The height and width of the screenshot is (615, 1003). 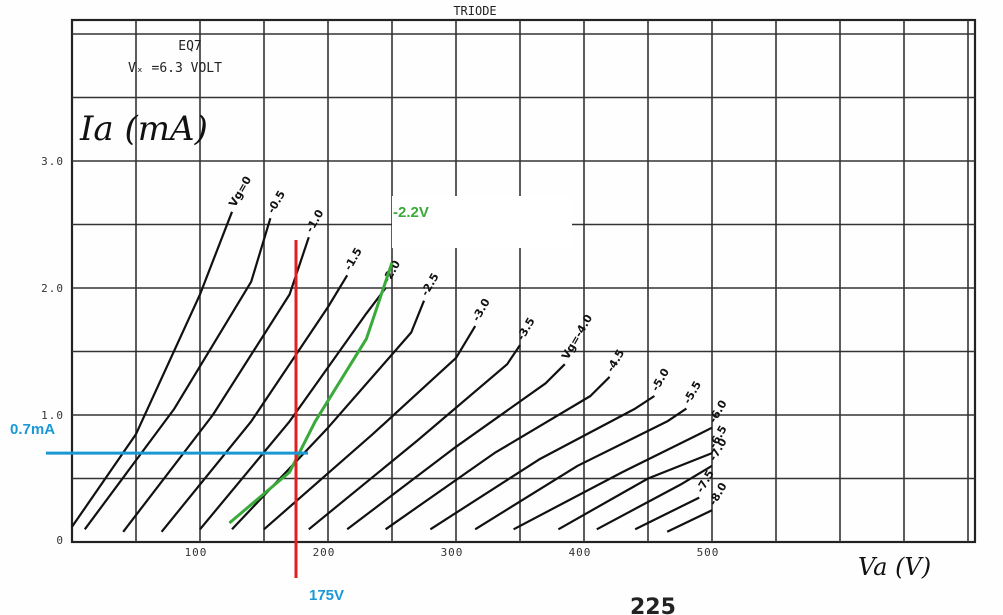 I want to click on plate-voltage-annotation-label: 175V, so click(x=326, y=595).